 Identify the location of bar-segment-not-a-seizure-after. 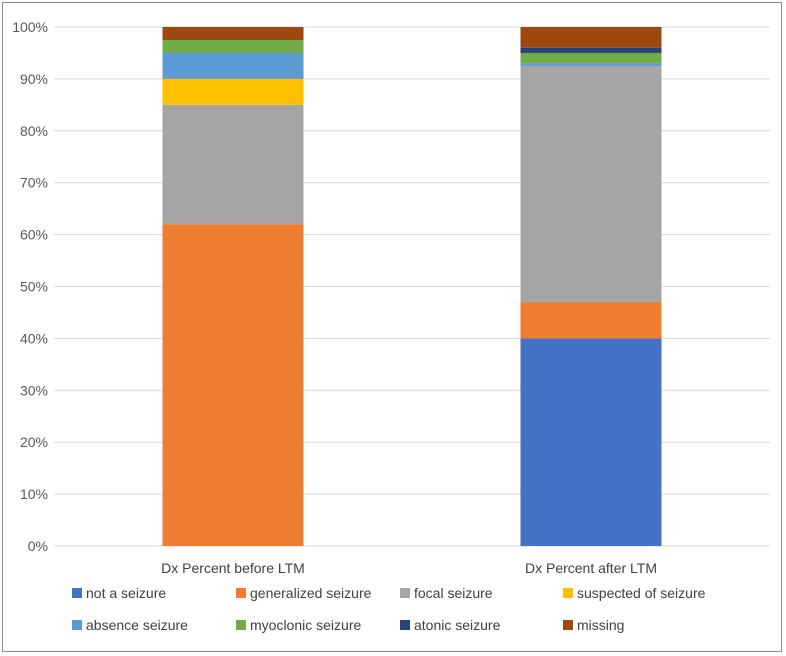
(591, 442).